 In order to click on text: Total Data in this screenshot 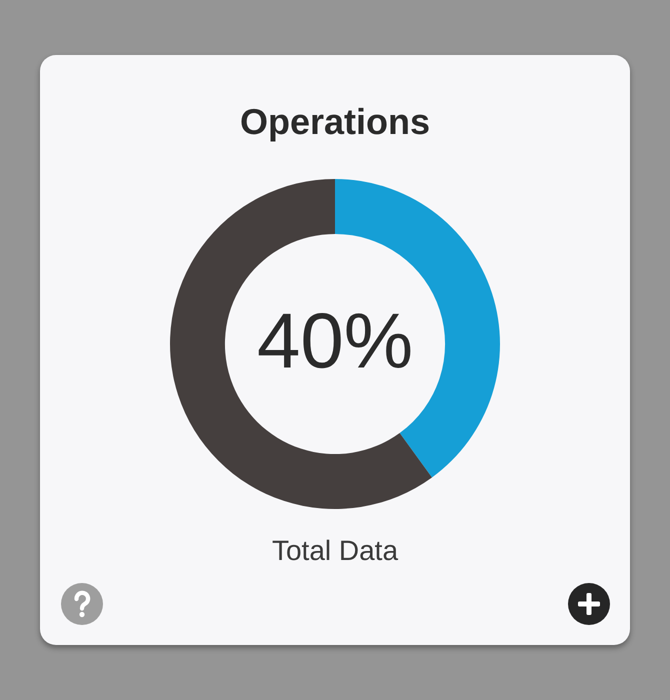, I will do `click(335, 550)`.